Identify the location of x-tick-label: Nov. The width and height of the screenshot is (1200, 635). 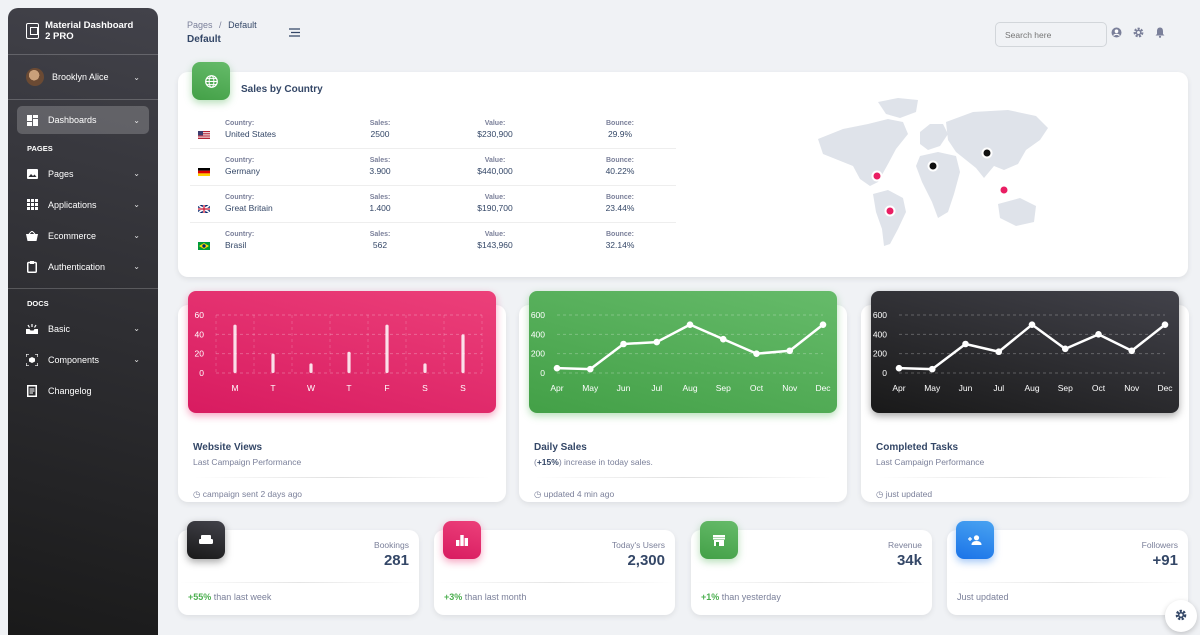
(1132, 388).